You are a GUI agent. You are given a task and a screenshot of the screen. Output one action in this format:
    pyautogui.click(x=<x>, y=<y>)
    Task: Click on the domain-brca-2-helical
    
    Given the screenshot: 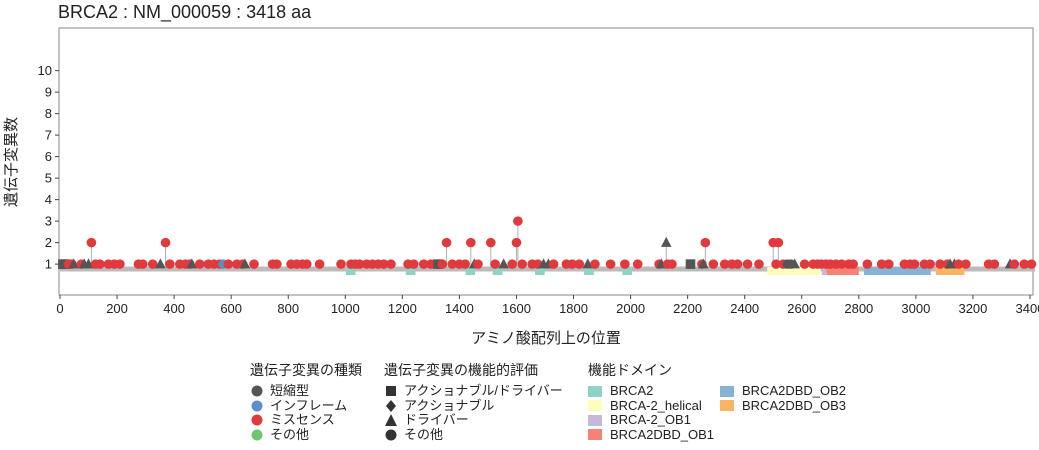 What is the action you would take?
    pyautogui.click(x=794, y=271)
    